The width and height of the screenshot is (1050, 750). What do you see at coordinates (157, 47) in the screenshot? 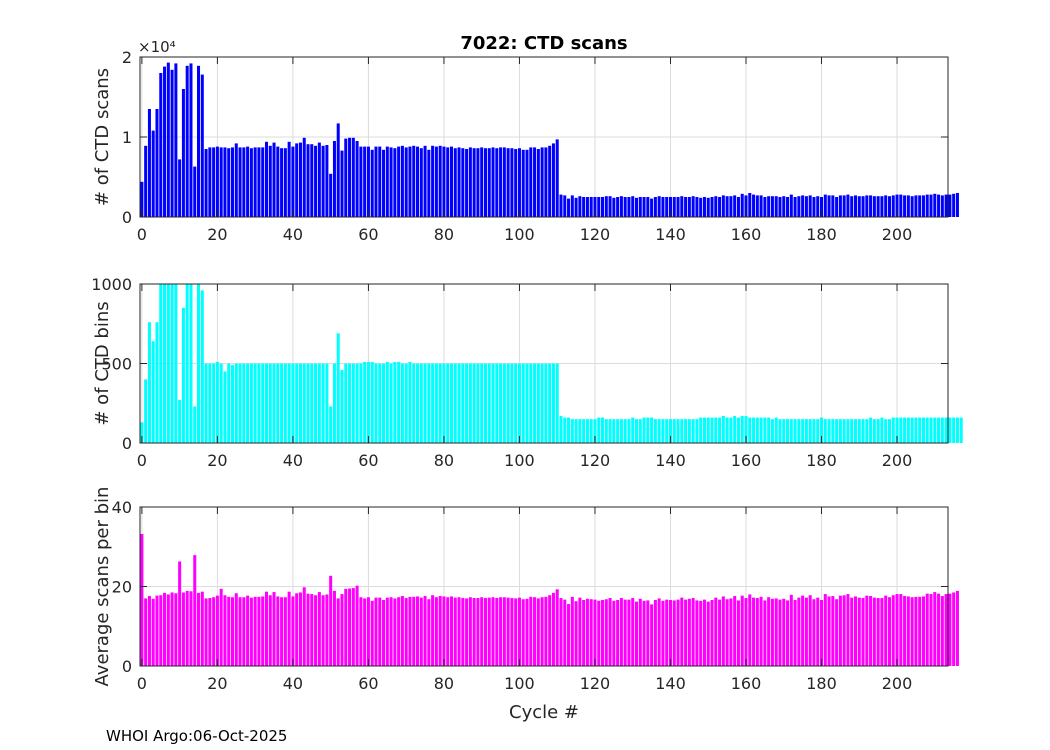
I see `y-exponent-label: ×10⁴` at bounding box center [157, 47].